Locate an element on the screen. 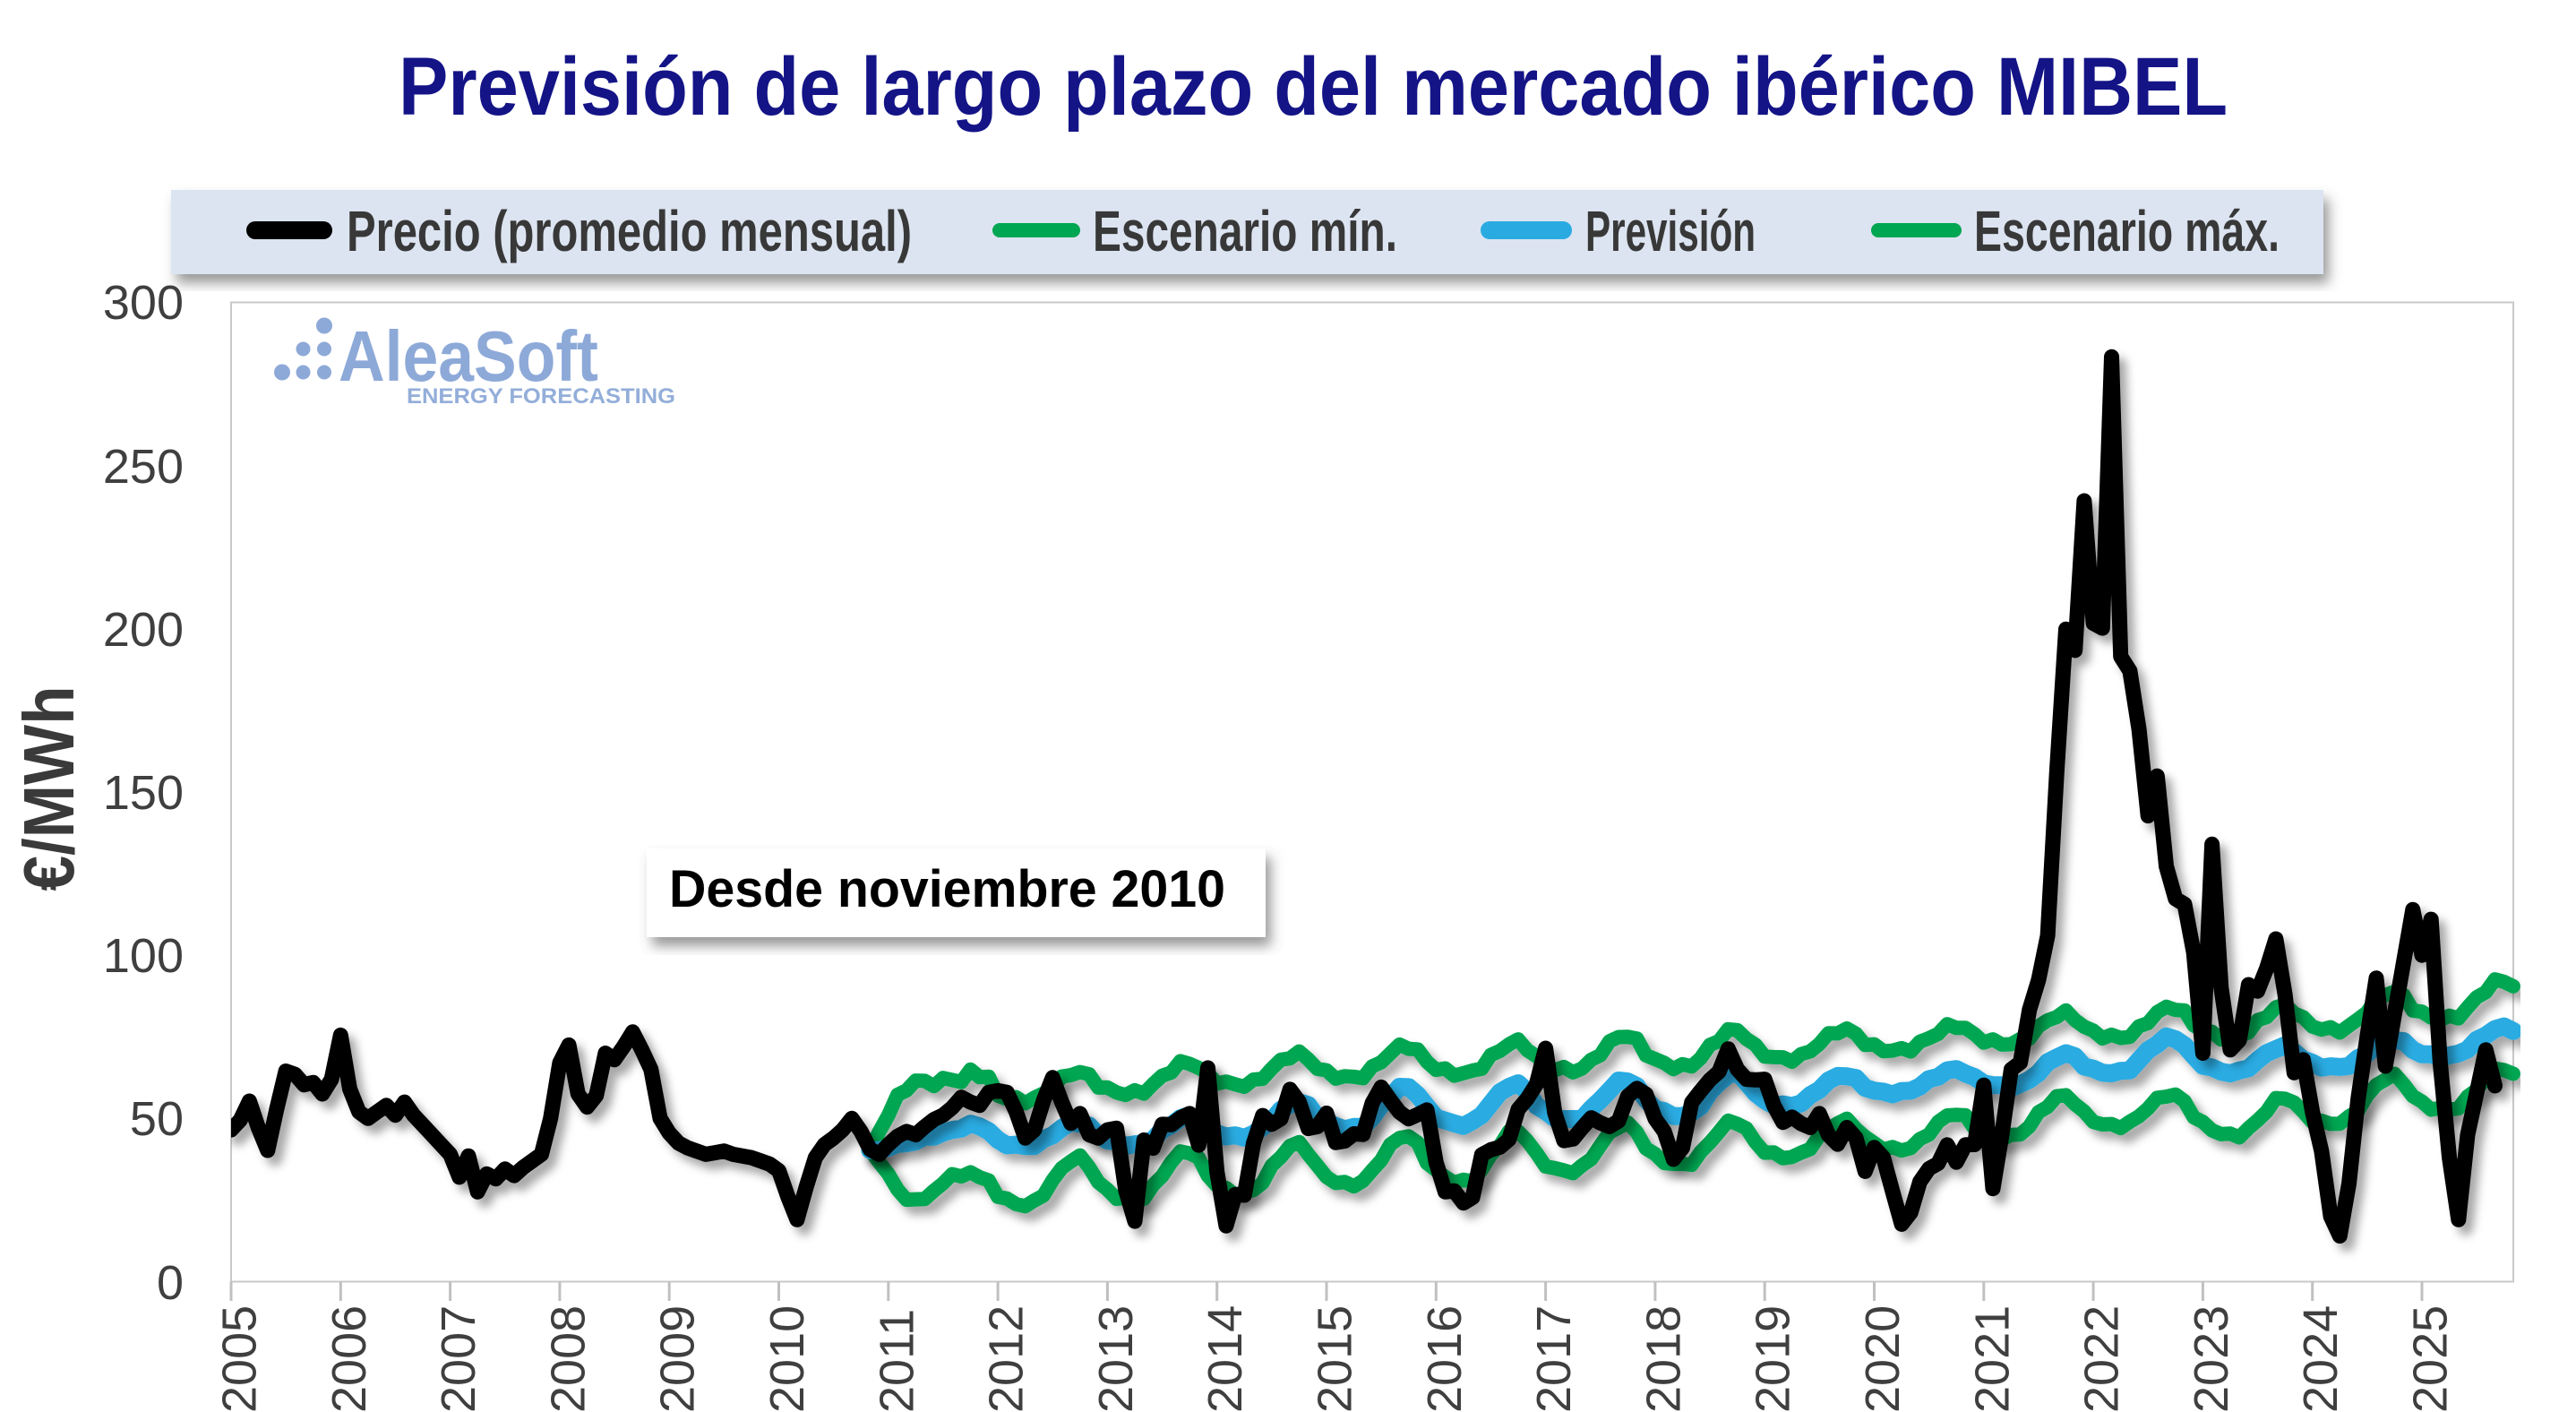 This screenshot has height=1412, width=2576. svg-text: 2015 is located at coordinates (1335, 1358).